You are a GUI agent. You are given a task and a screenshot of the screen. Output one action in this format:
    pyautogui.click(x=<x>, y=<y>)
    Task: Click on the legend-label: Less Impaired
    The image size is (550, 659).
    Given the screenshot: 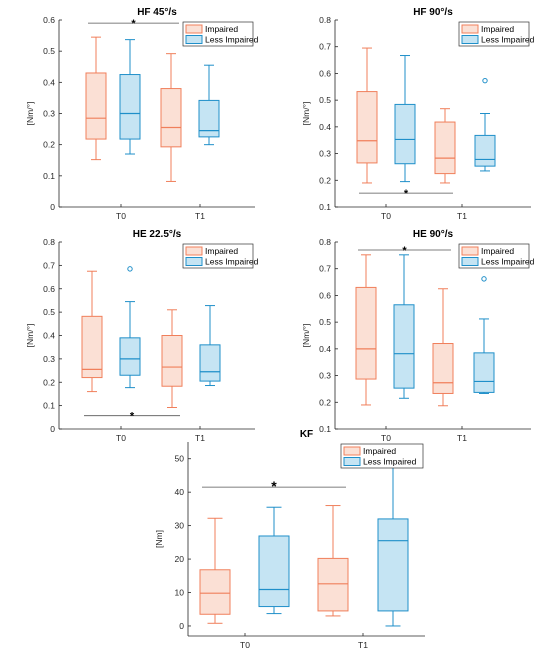 What is the action you would take?
    pyautogui.click(x=232, y=262)
    